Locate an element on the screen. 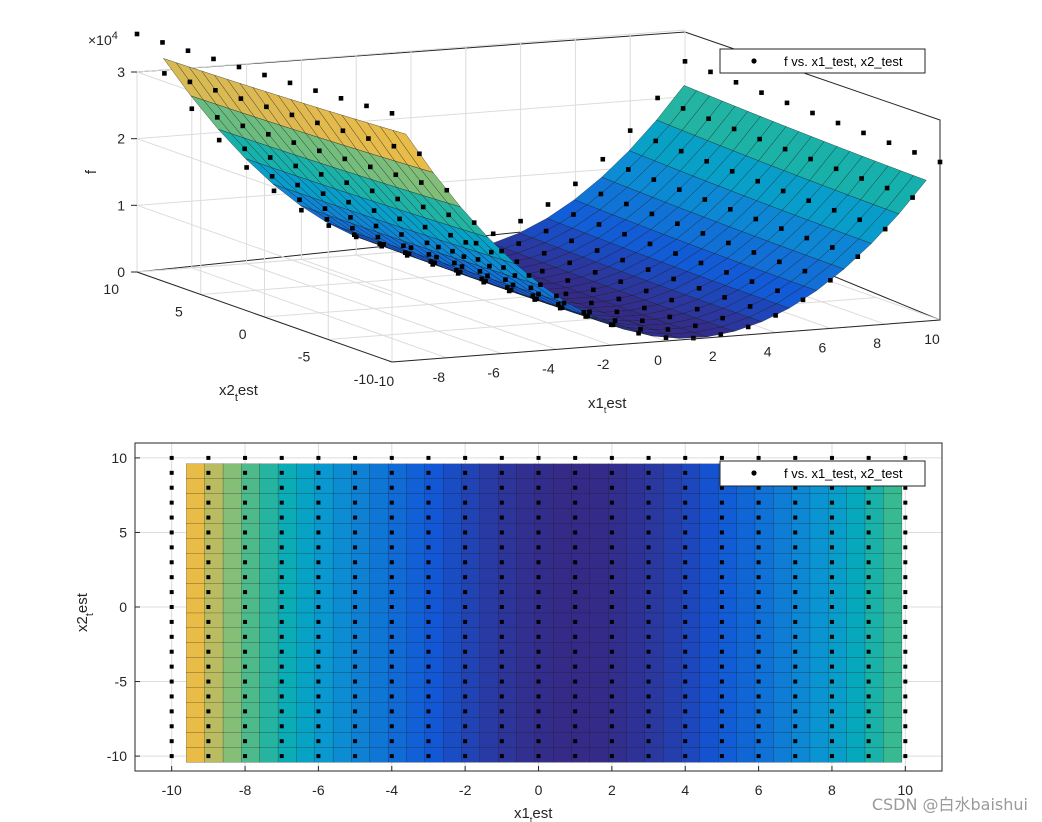 This screenshot has height=822, width=1042. y-tick-3d-3: -5 is located at coordinates (304, 357).